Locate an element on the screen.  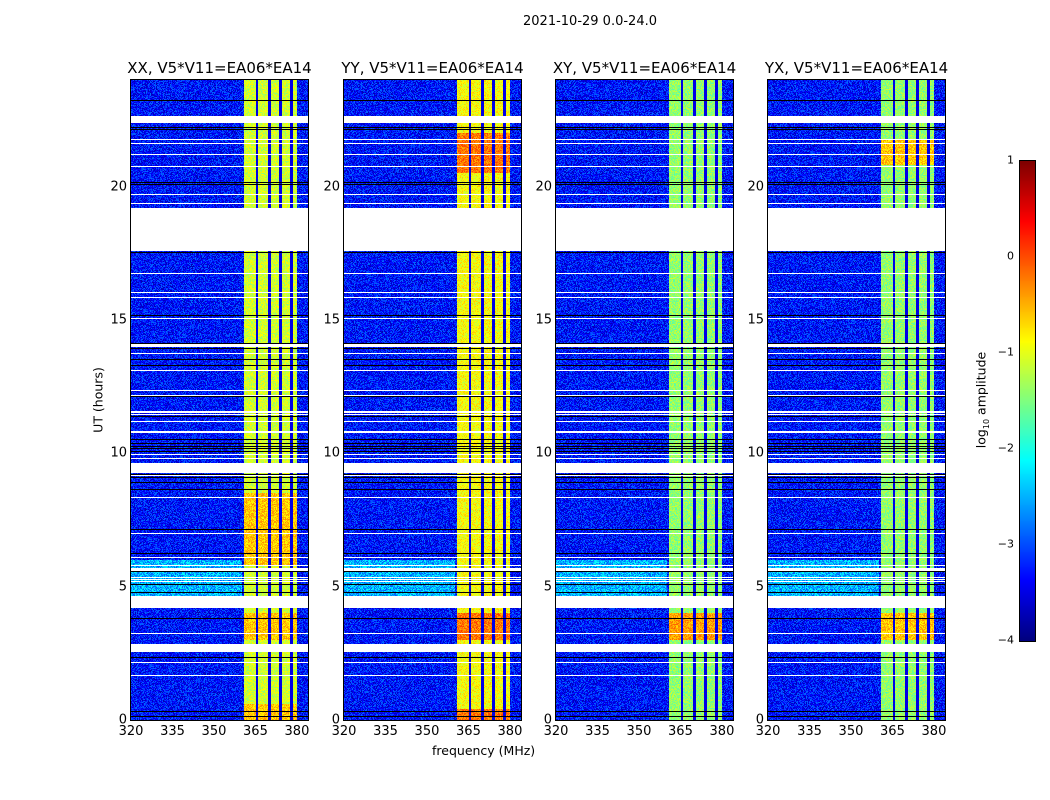
colorbar-label: log10 amplitude is located at coordinates (982, 400).